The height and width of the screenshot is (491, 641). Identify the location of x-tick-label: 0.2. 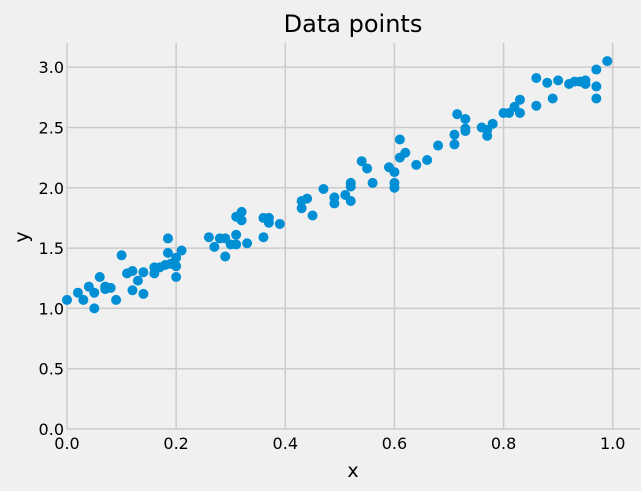
(175, 443).